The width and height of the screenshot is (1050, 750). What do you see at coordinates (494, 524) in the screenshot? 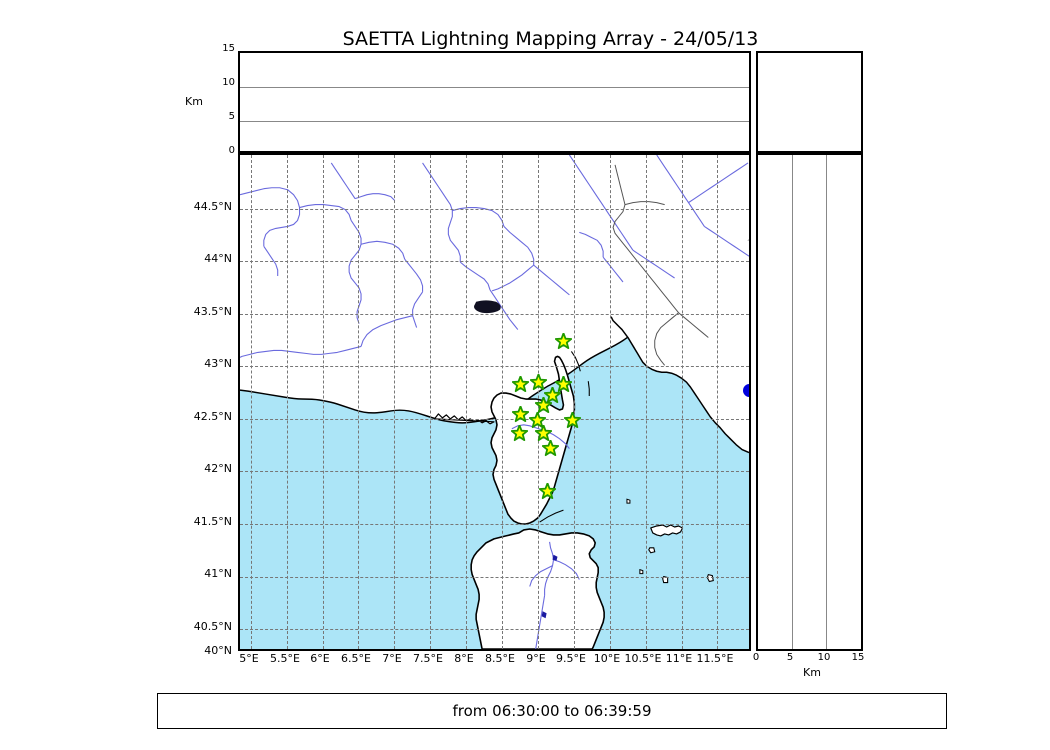
I see `graticule-lat-41.5` at bounding box center [494, 524].